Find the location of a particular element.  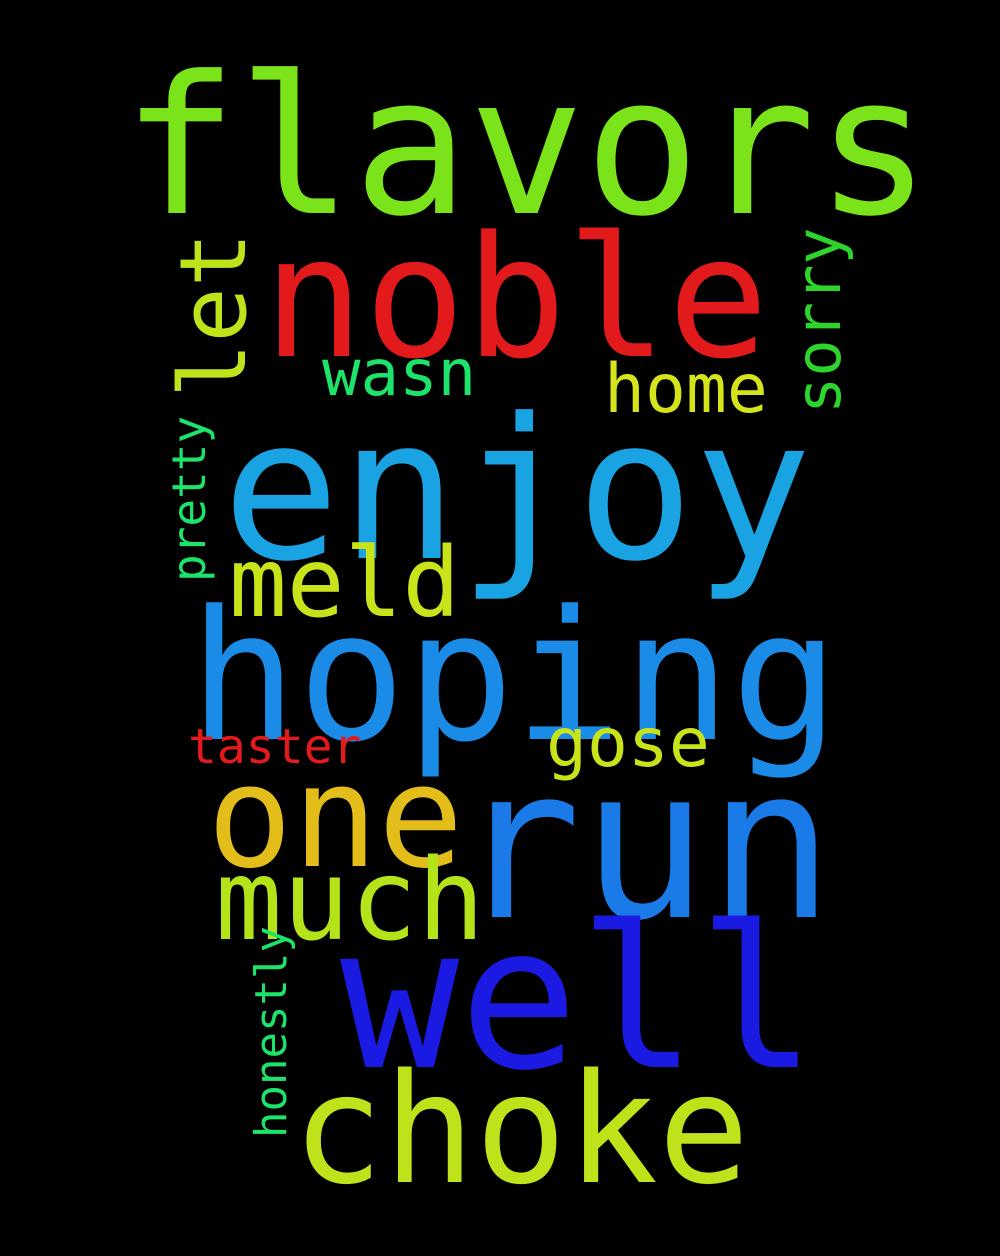

word-hoping: hoping is located at coordinates (514, 677).